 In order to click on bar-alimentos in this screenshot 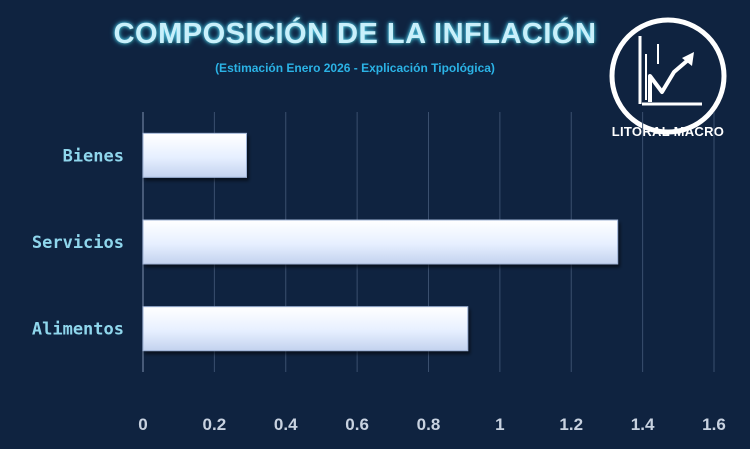, I will do `click(305, 329)`.